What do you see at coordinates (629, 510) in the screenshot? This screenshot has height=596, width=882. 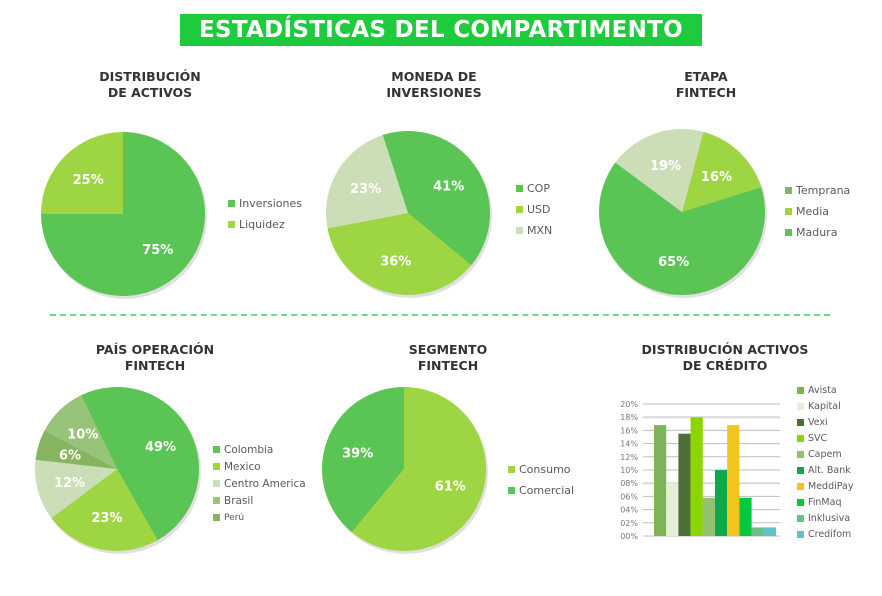 I see `y-tick-label: 04%` at bounding box center [629, 510].